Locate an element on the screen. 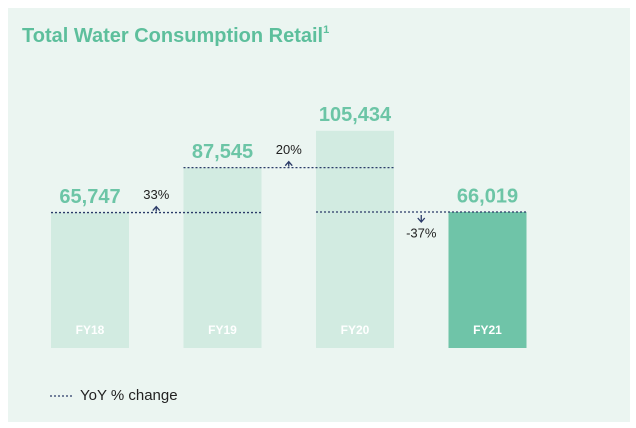 The image size is (636, 428). x-tick-label: FY20 is located at coordinates (355, 330).